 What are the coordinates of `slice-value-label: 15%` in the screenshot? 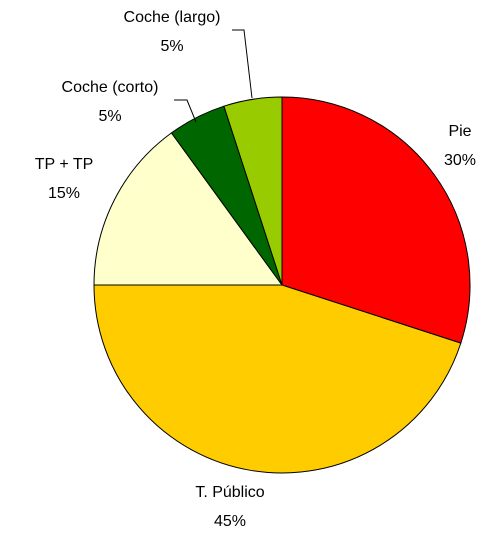 It's located at (64, 193).